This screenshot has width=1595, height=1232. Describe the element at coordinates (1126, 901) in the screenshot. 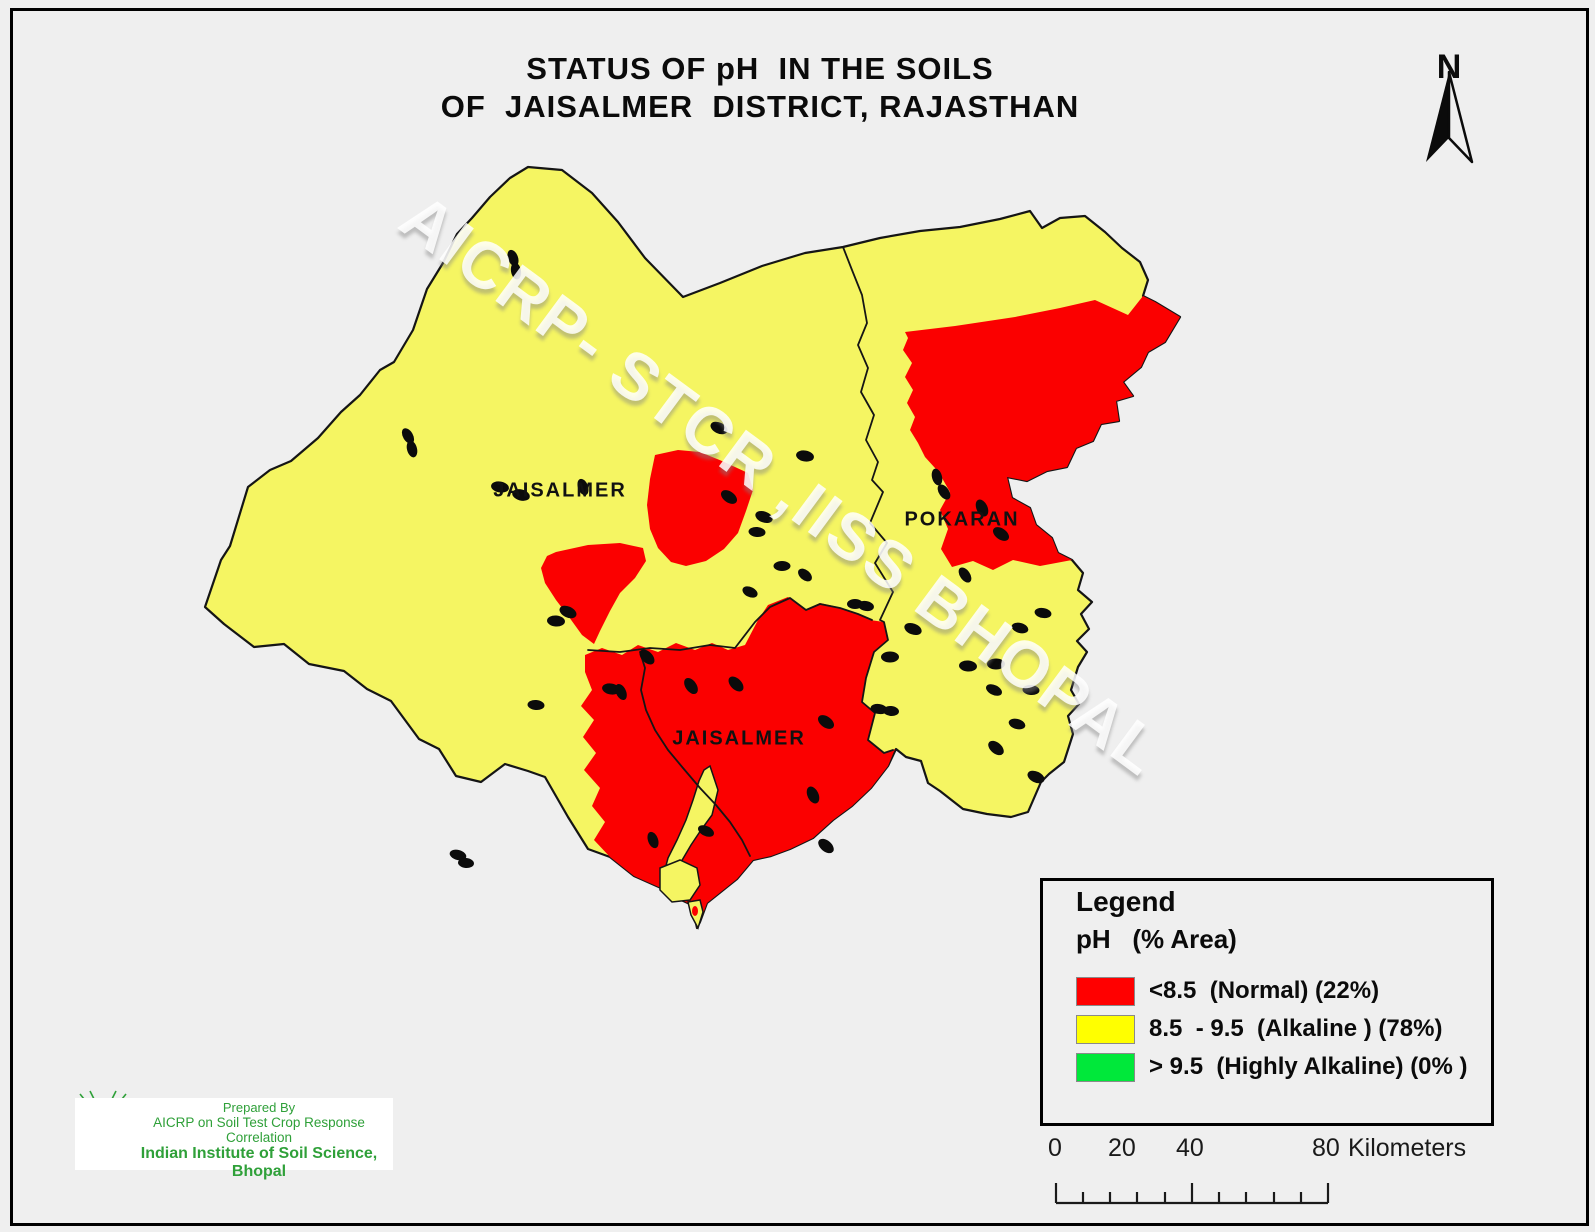

I see `legend-title: Legend` at that location.